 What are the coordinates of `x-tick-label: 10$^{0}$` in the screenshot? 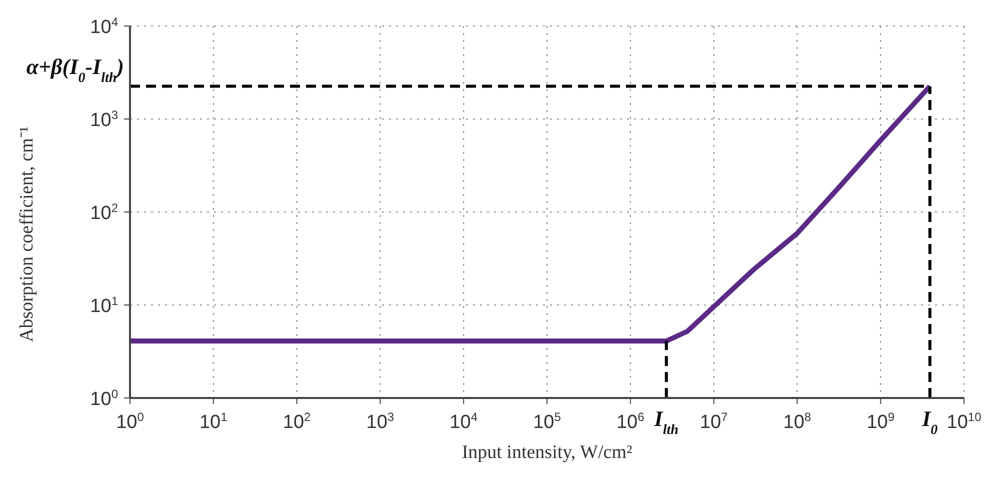 It's located at (130, 421).